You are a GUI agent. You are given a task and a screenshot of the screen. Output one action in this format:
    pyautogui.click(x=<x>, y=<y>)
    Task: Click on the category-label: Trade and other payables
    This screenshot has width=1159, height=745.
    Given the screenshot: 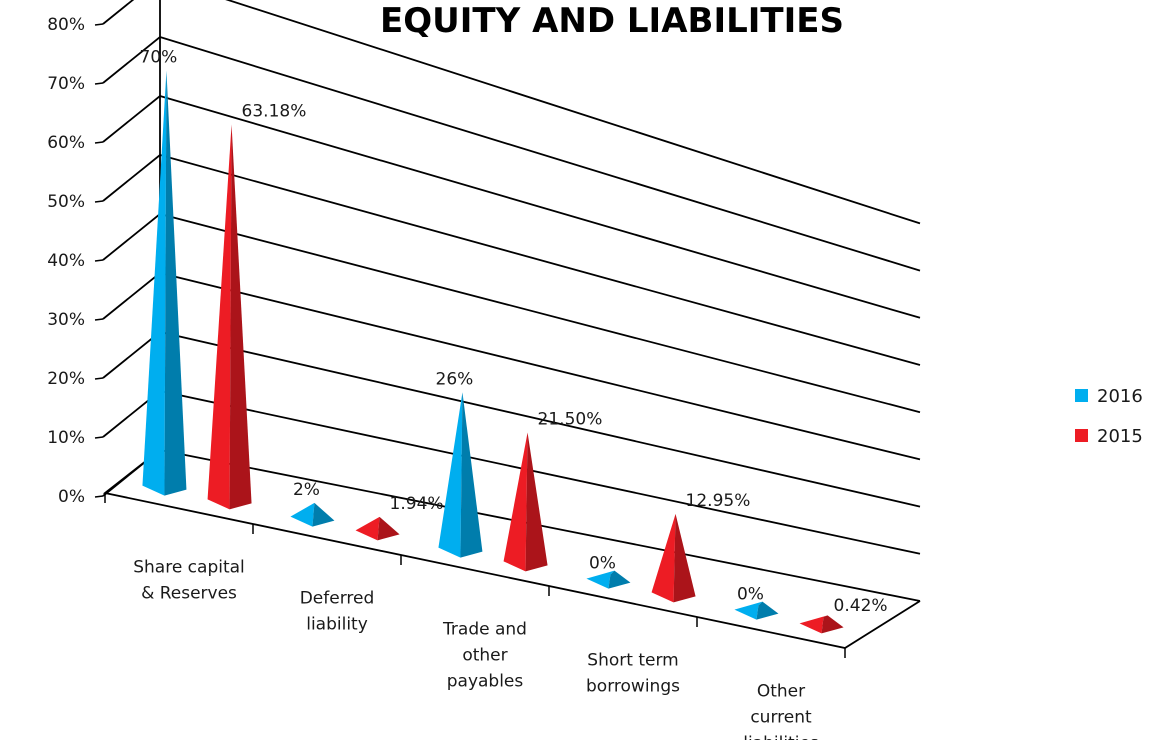 What is the action you would take?
    pyautogui.click(x=484, y=656)
    